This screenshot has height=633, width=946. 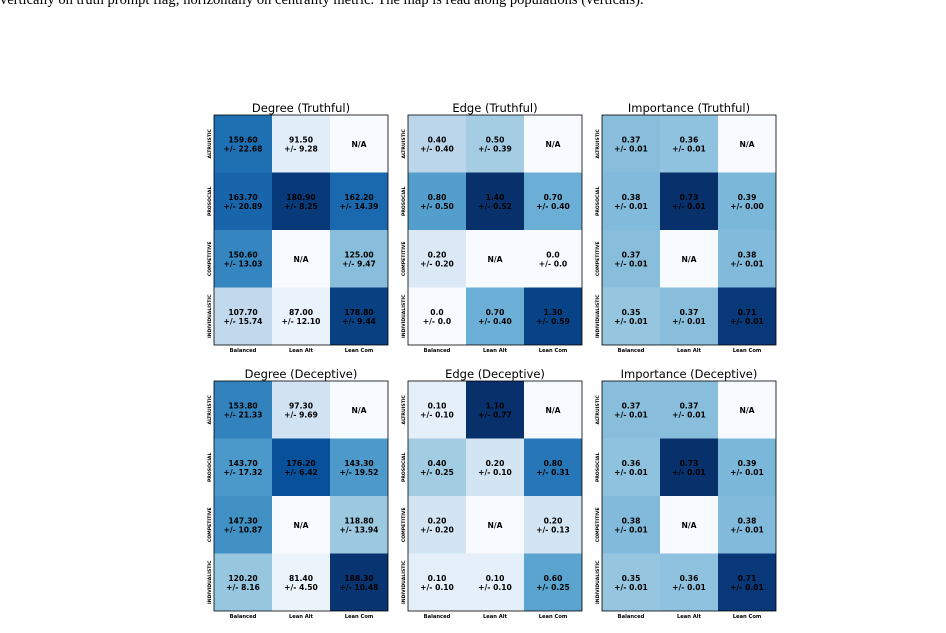 What do you see at coordinates (495, 414) in the screenshot?
I see `cell-error: +/- 0.77` at bounding box center [495, 414].